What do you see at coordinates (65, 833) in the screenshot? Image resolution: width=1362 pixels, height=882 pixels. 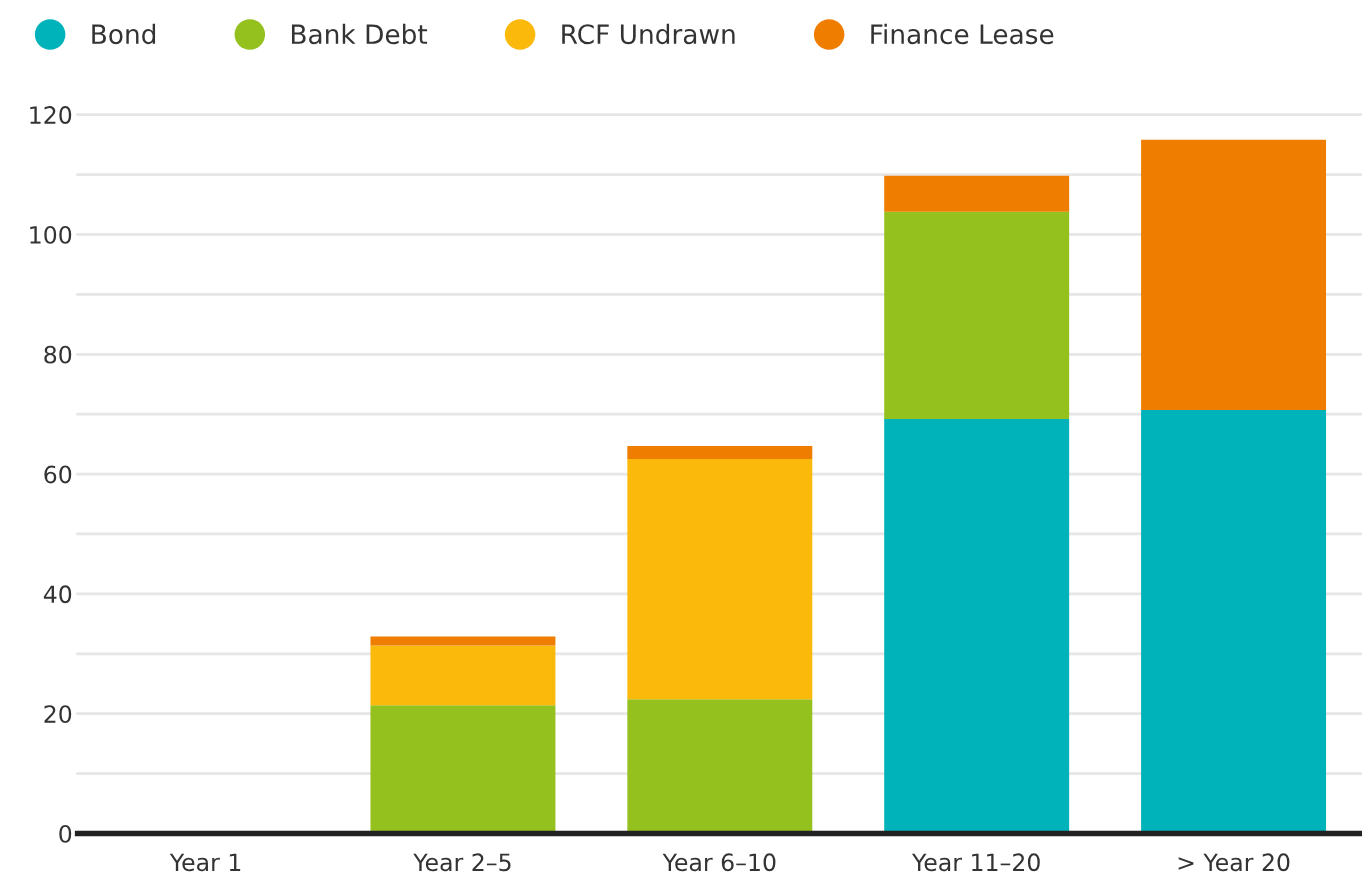 I see `y-tick-label: 0` at bounding box center [65, 833].